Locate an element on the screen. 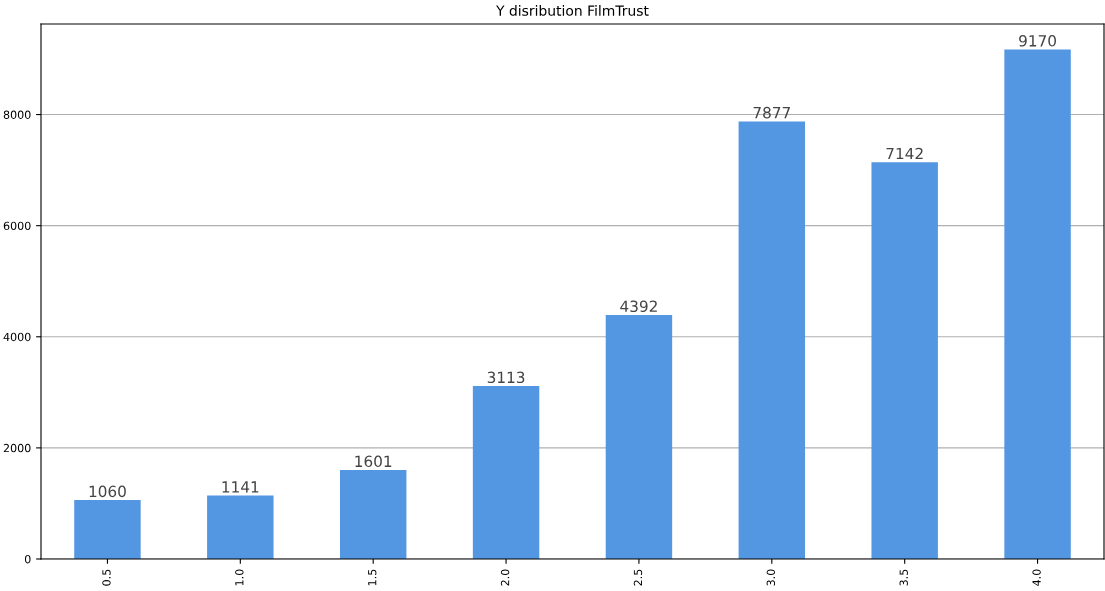  y-tick-label: 0 is located at coordinates (27, 559).